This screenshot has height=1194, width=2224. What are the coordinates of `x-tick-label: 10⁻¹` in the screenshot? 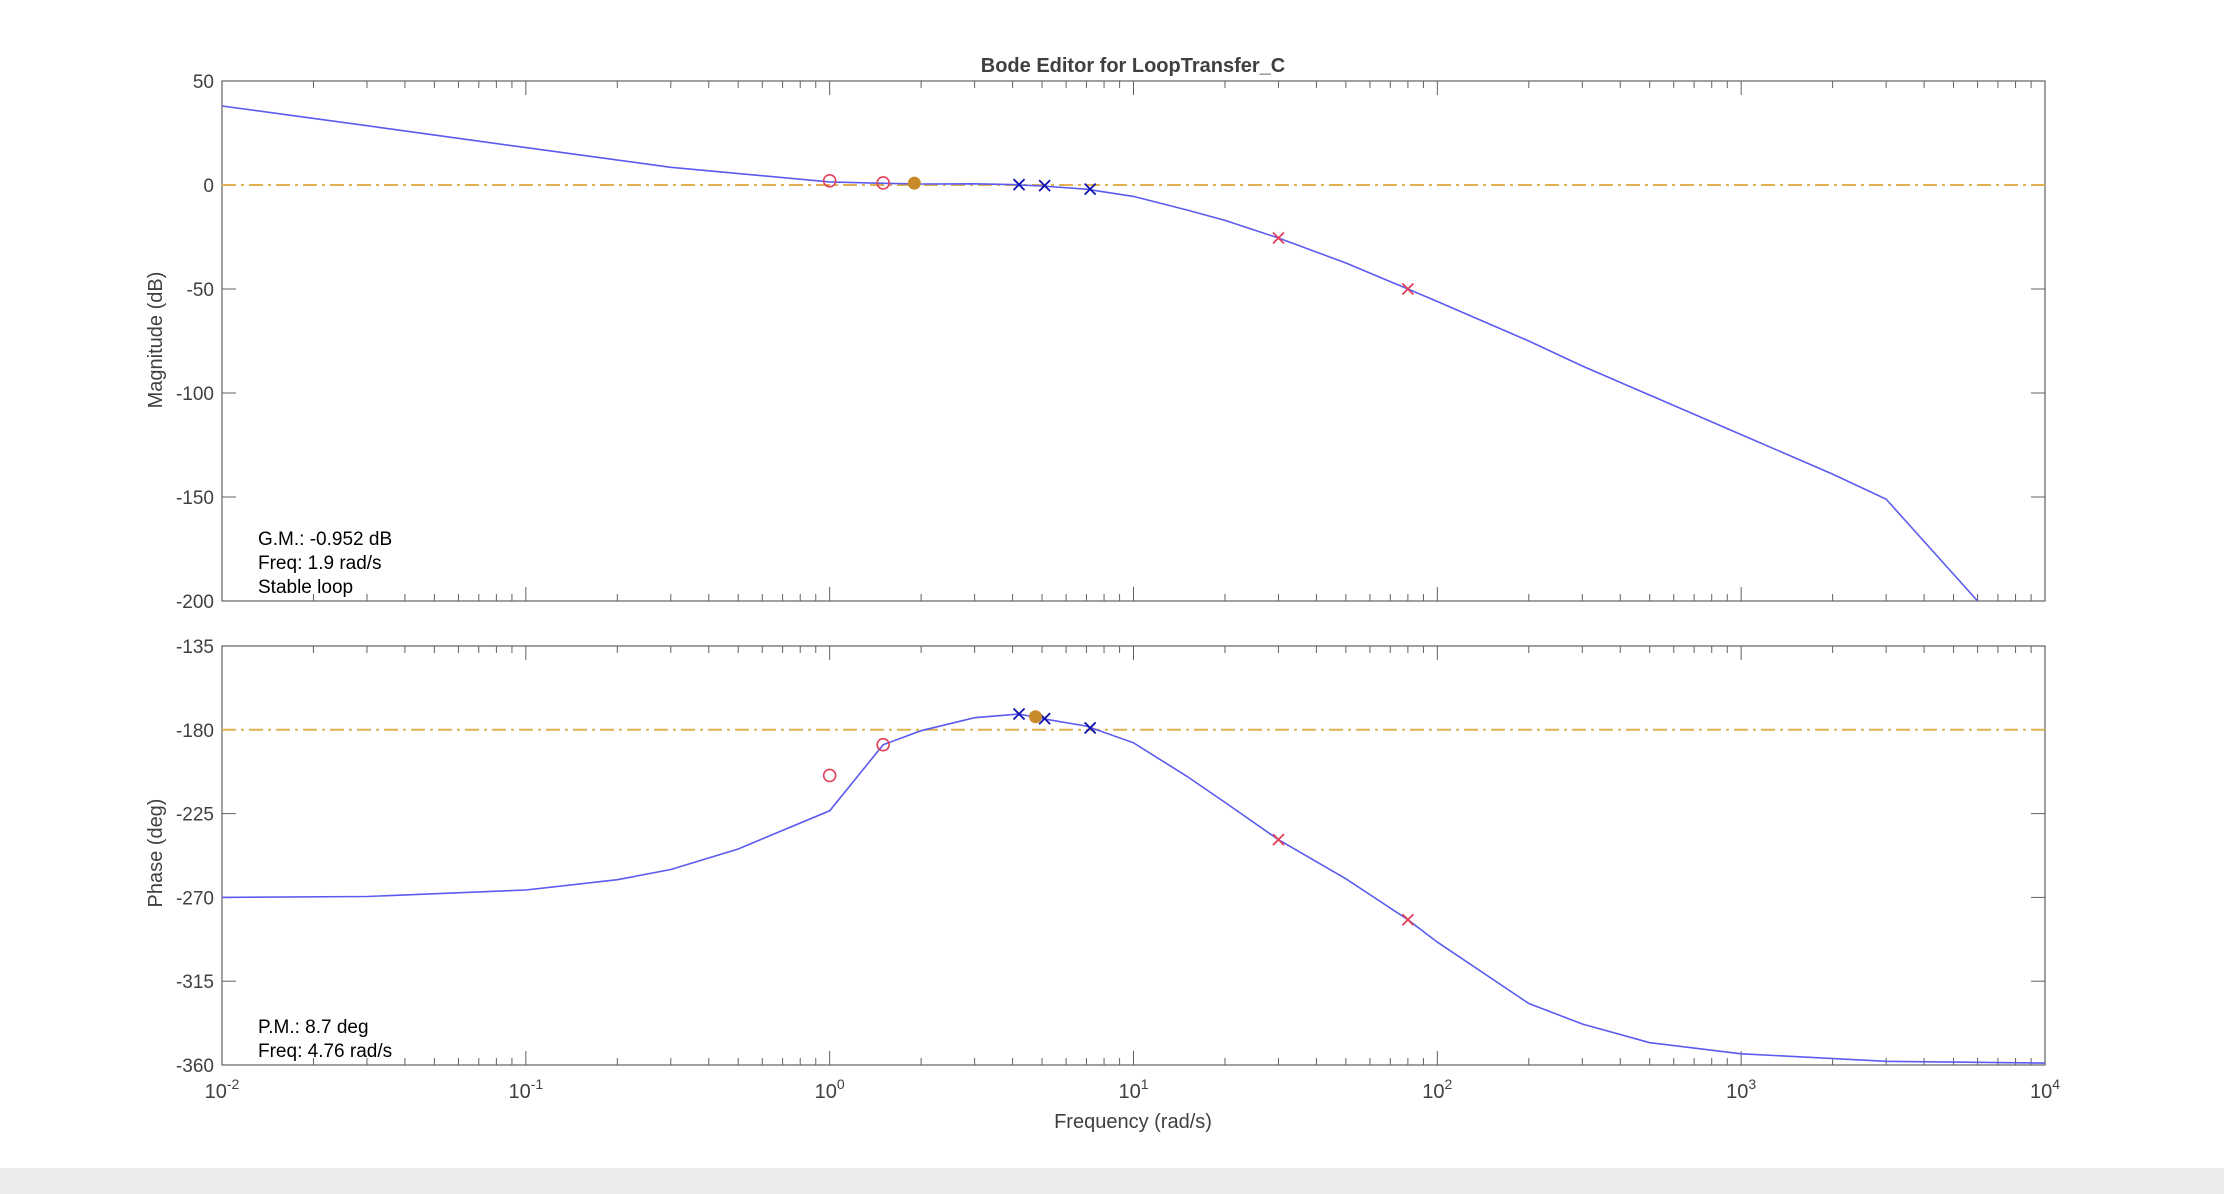 It's located at (525, 1089).